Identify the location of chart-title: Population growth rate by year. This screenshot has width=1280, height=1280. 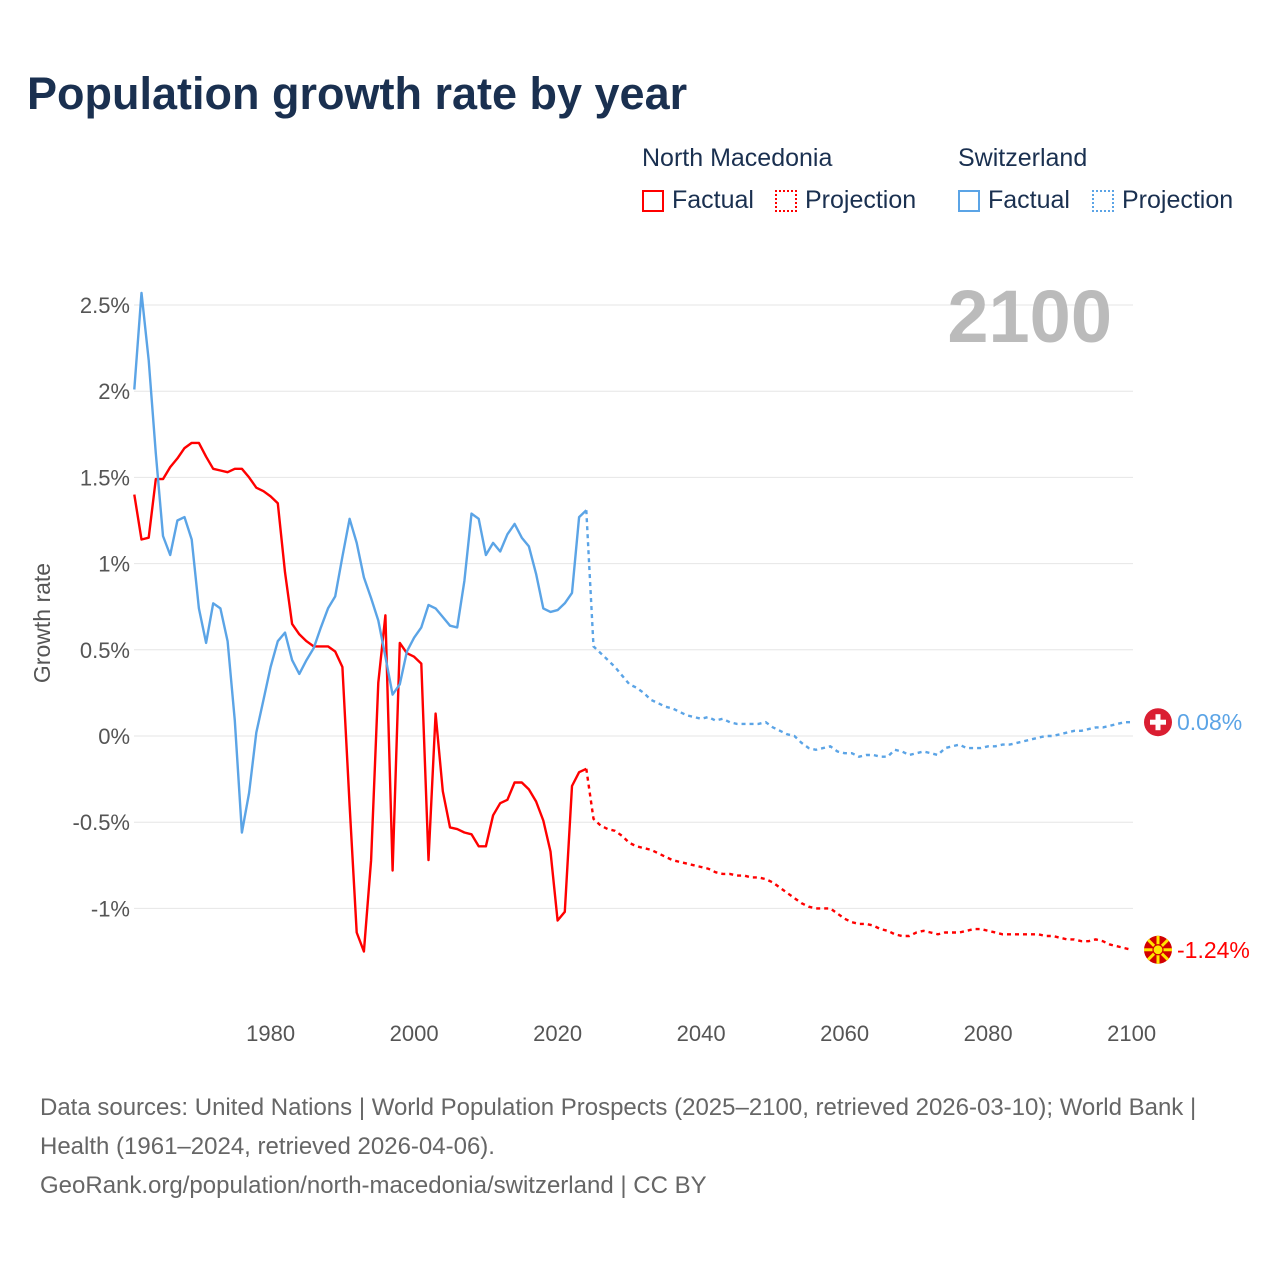
(357, 93).